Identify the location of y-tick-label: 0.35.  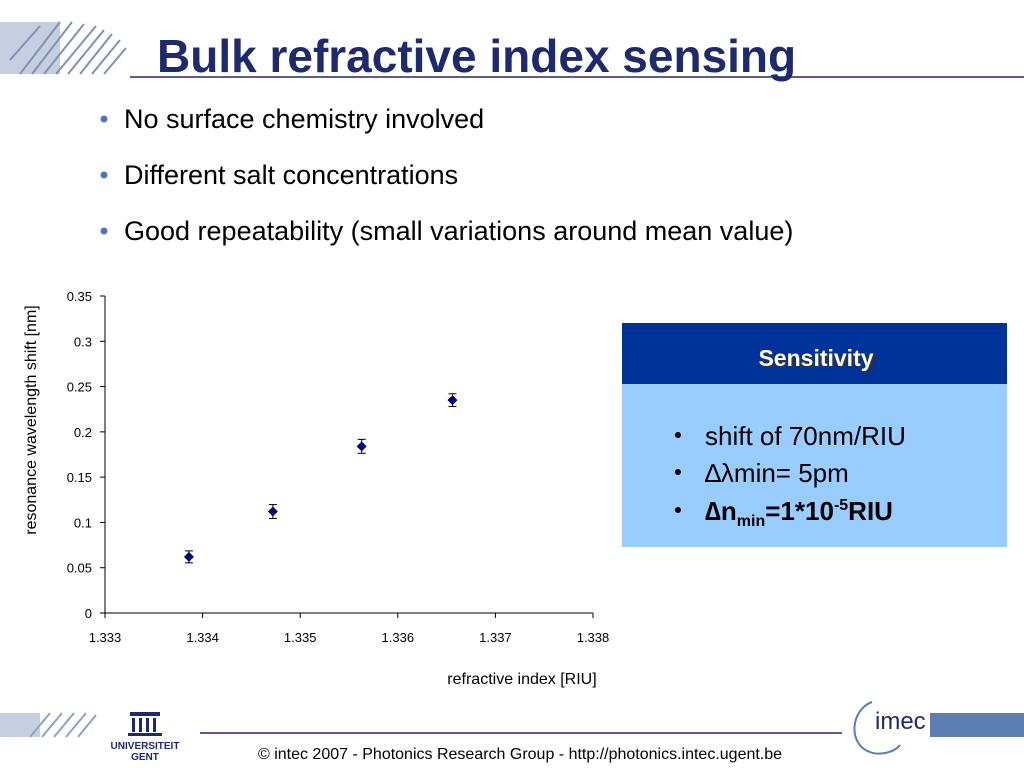
(79, 296).